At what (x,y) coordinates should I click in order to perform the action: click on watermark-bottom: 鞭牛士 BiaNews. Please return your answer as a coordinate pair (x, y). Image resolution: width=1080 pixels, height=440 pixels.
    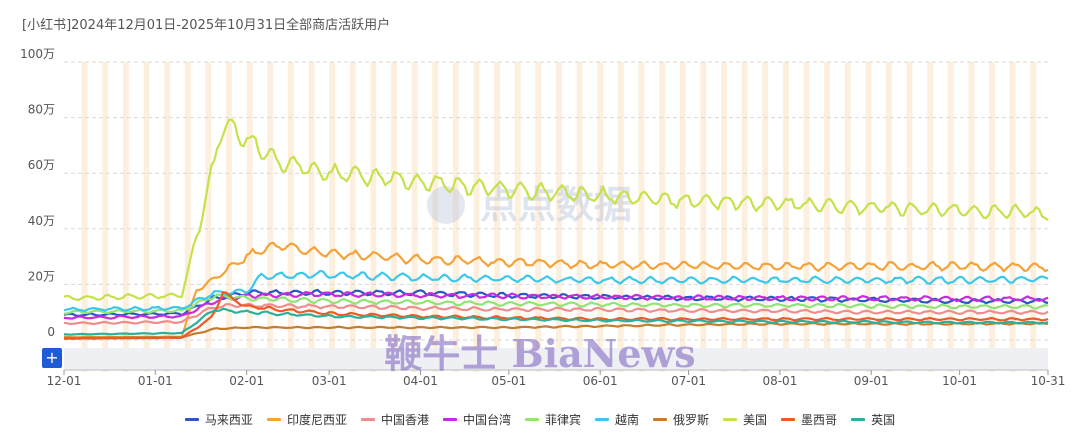
    Looking at the image, I should click on (539, 353).